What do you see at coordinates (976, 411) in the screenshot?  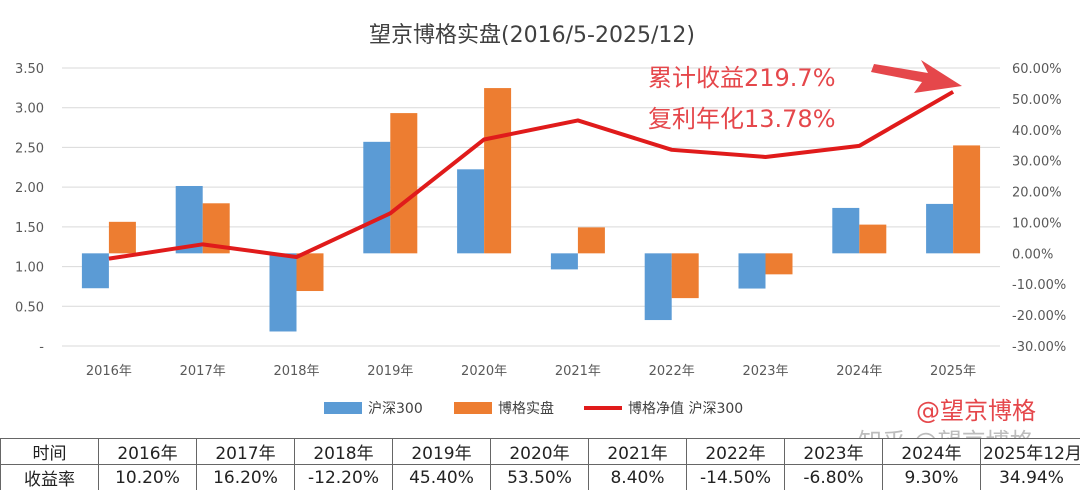 I see `watermark: @望京博格` at bounding box center [976, 411].